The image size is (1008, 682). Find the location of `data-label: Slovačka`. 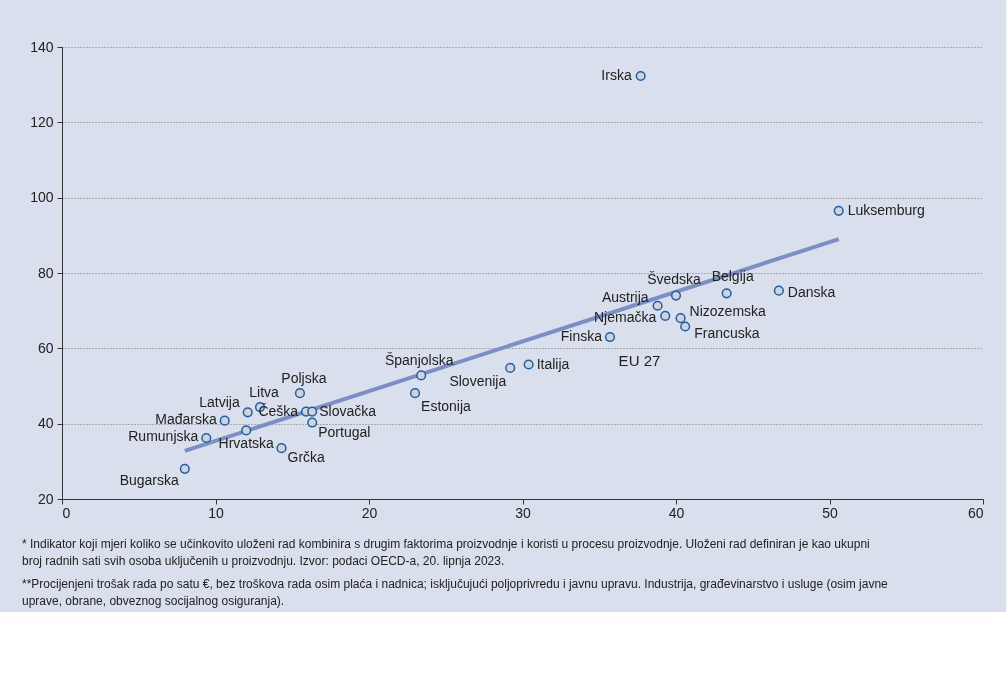

data-label: Slovačka is located at coordinates (348, 410).